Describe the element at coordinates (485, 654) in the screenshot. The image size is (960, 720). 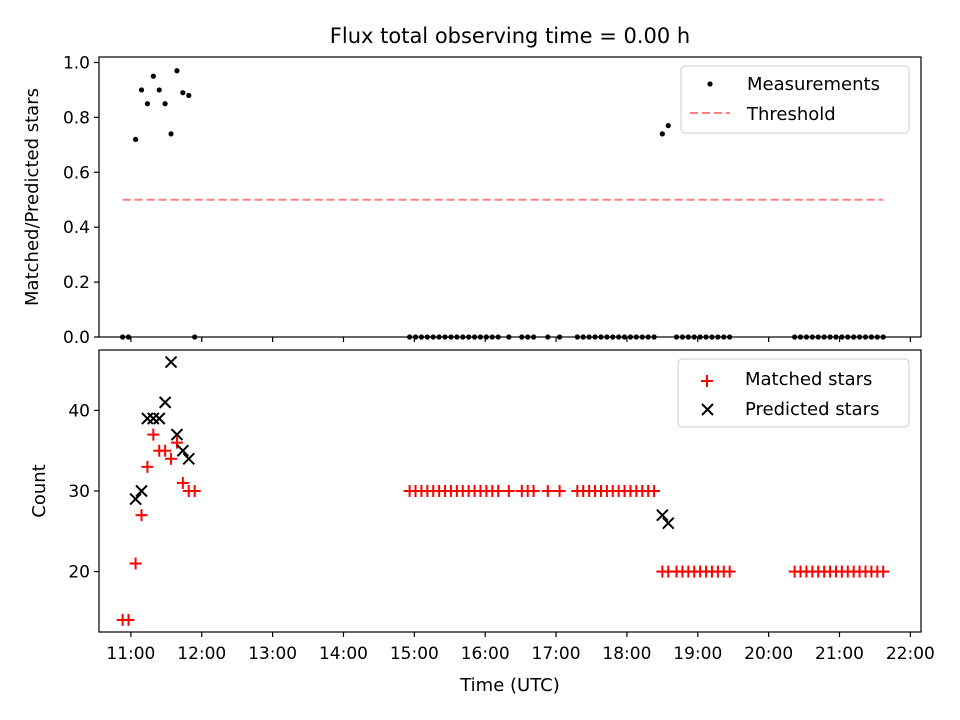
I see `x-tick-label: 16:00` at that location.